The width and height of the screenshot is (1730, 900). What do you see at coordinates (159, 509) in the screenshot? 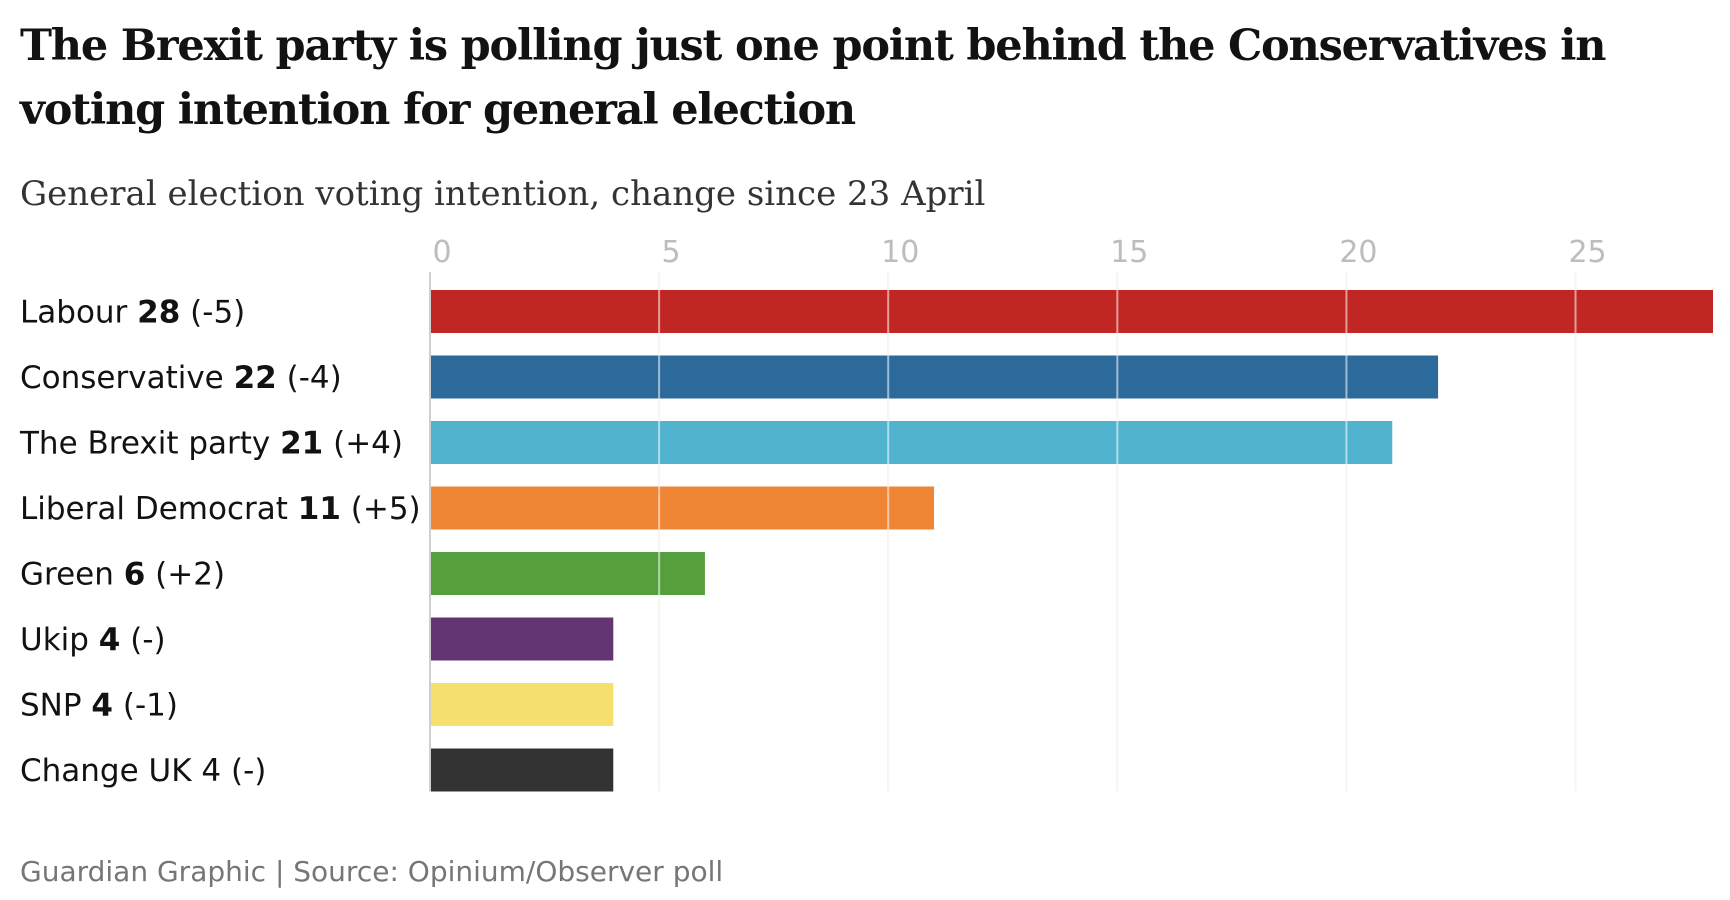
I see `category-name: Liberal Democrat` at bounding box center [159, 509].